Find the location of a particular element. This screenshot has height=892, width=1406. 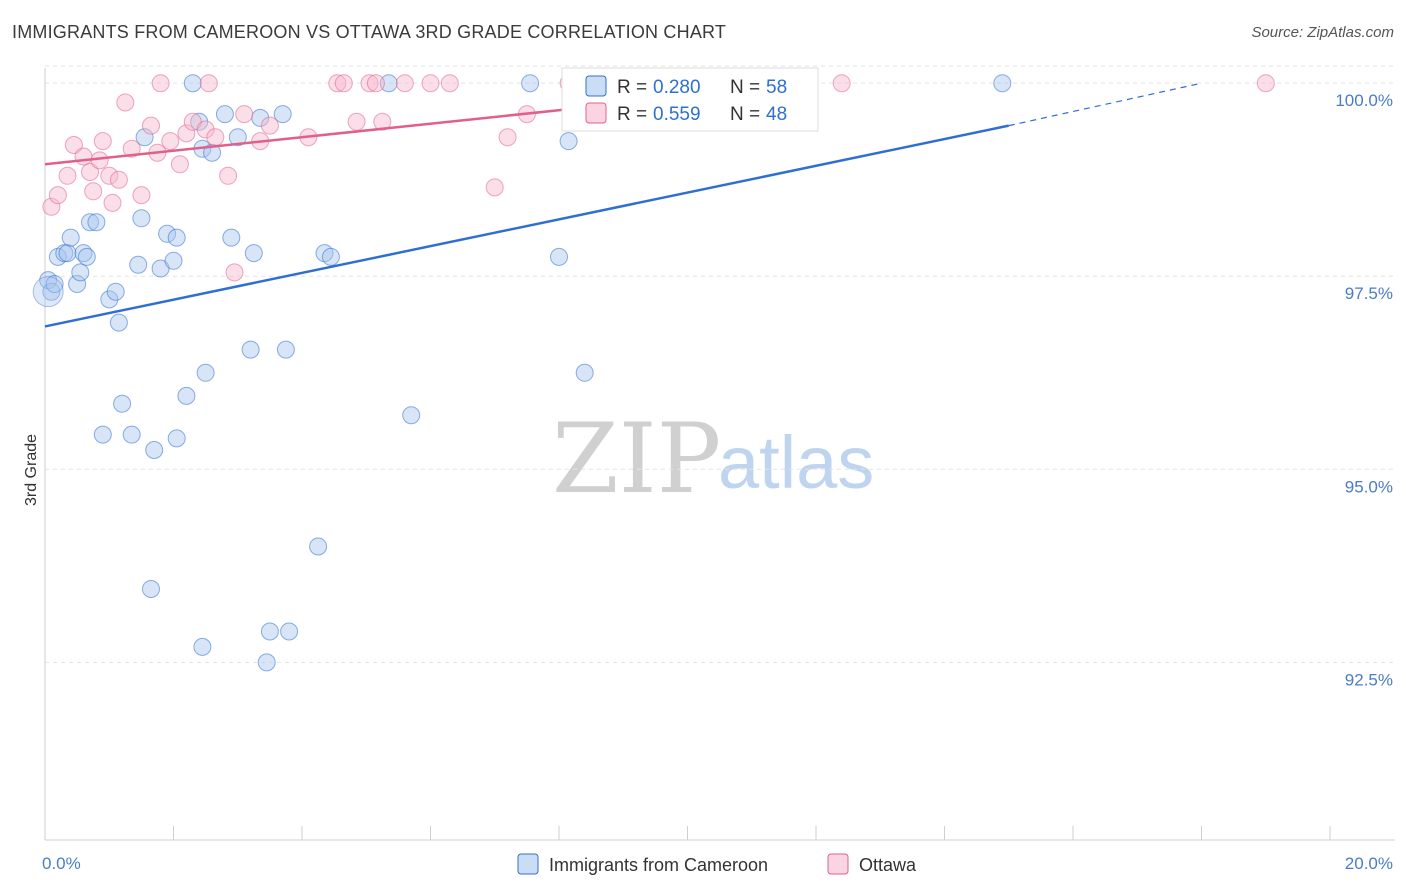

legend-r-value-cameroon: 0.280 is located at coordinates (677, 87).